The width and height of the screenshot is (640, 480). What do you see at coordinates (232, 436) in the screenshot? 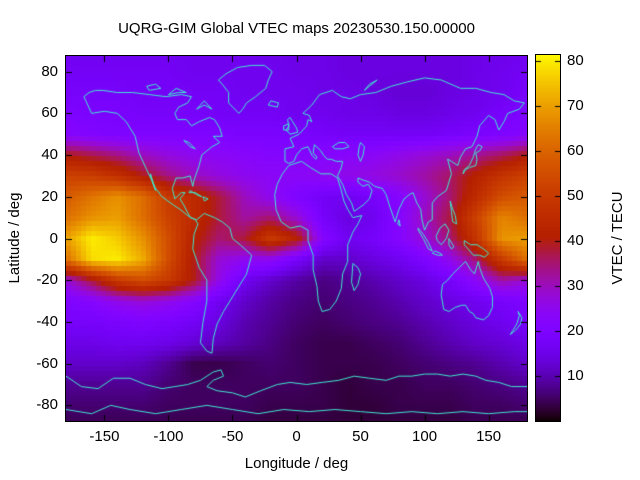
I see `x-tick-label: -50` at bounding box center [232, 436].